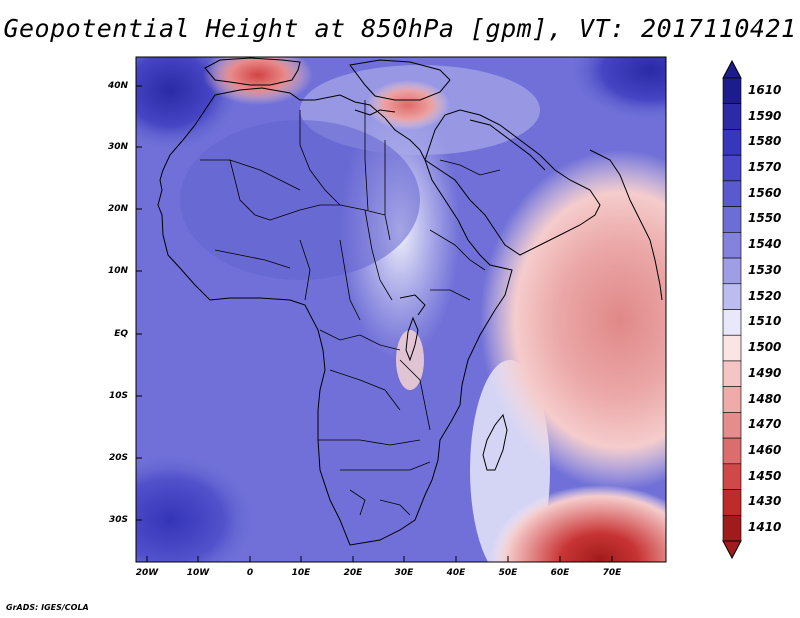  Describe the element at coordinates (732, 550) in the screenshot. I see `colorbar-bottom-arrow` at that location.